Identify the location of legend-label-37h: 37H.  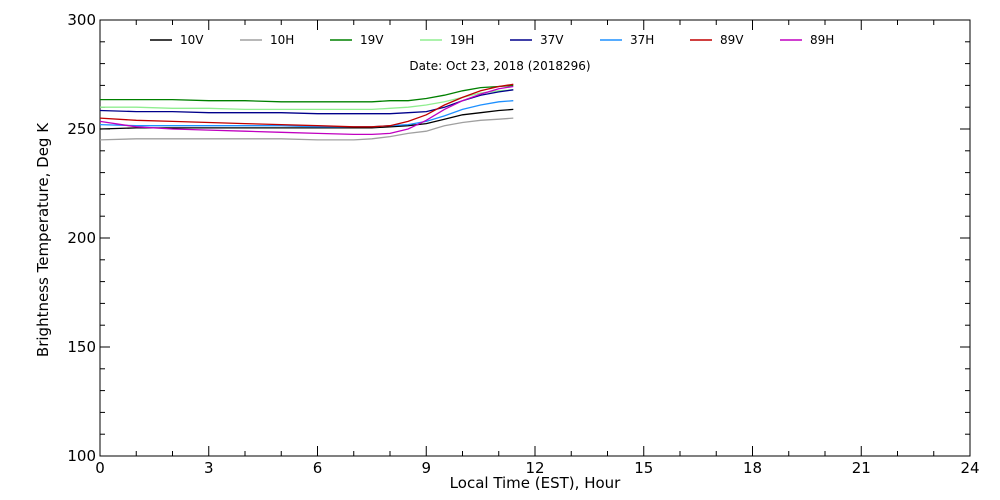
(642, 40).